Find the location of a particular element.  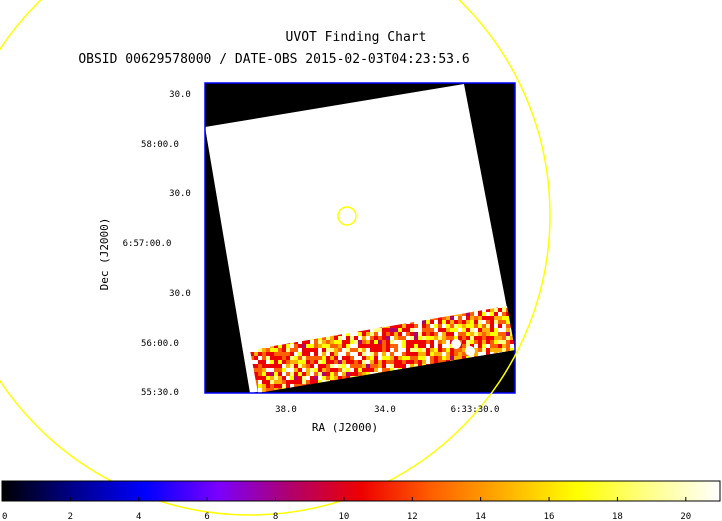

colorbar-tick-label: 16 is located at coordinates (549, 516).